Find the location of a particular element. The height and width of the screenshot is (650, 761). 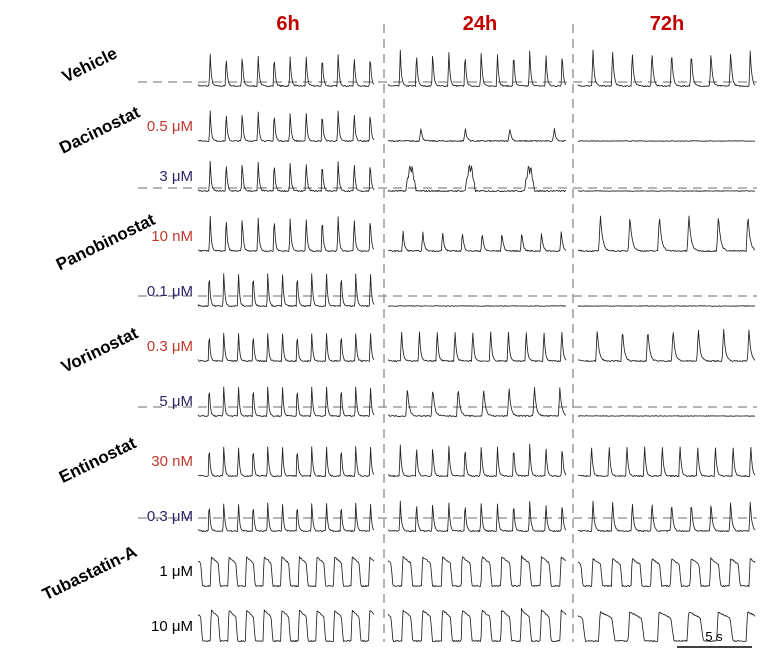

scale-bar: 5 s is located at coordinates (714, 638).